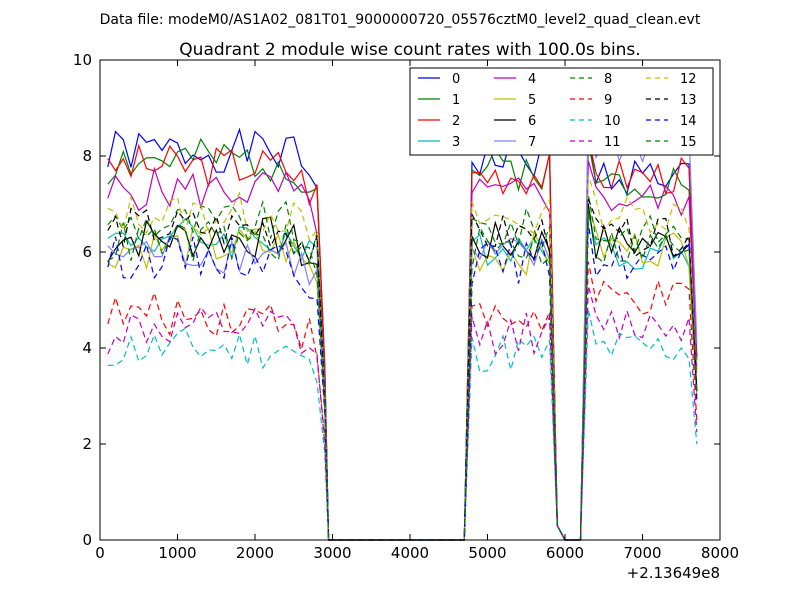 The image size is (800, 604). What do you see at coordinates (87, 444) in the screenshot?
I see `y-tick-label: 2` at bounding box center [87, 444].